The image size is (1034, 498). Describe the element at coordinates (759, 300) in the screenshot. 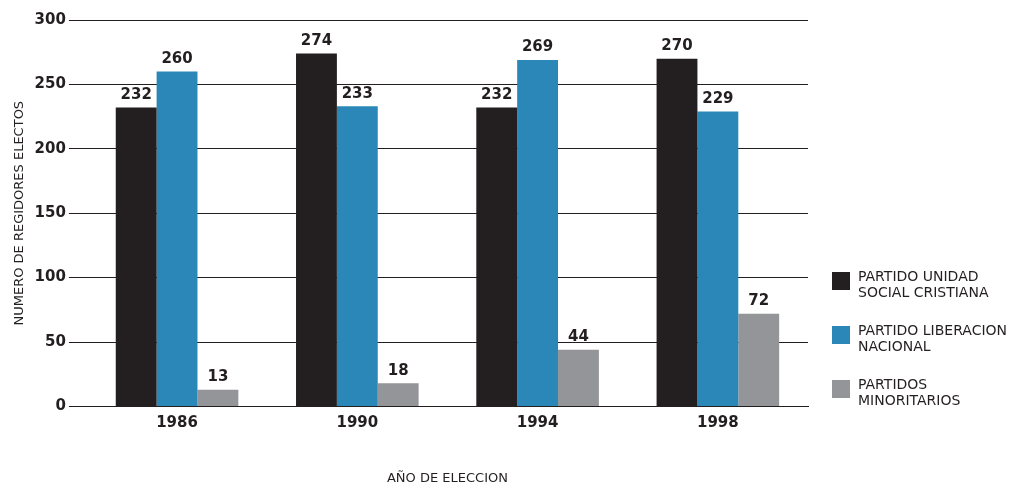

I see `data-label: 72` at that location.